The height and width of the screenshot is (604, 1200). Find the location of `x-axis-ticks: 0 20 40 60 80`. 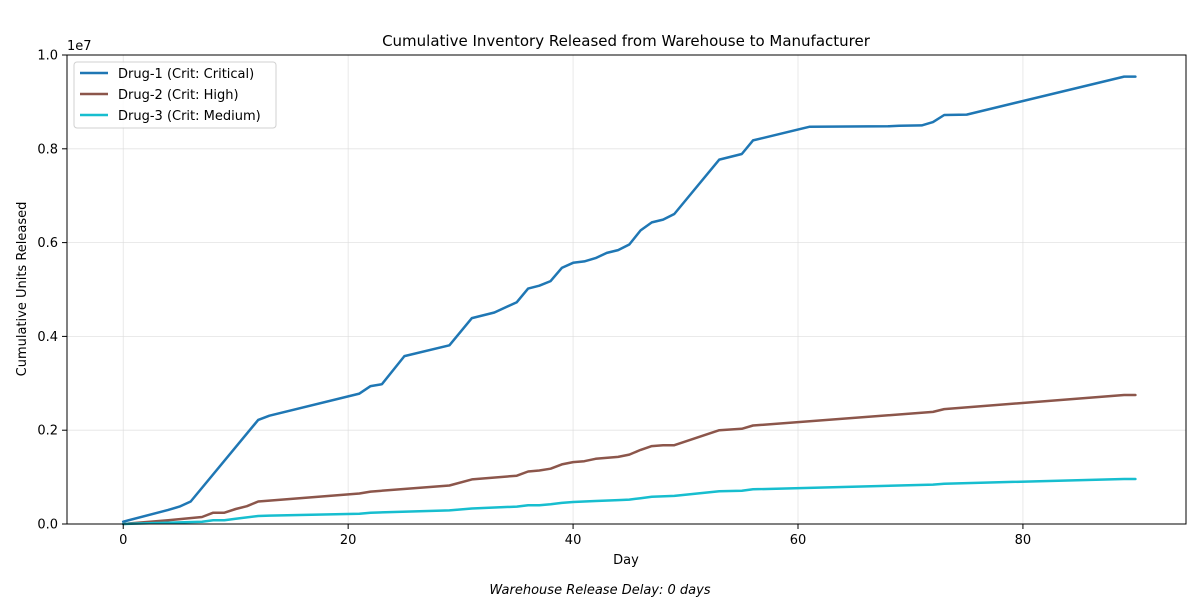

x-axis-ticks: 0 20 40 60 80 is located at coordinates (575, 536).